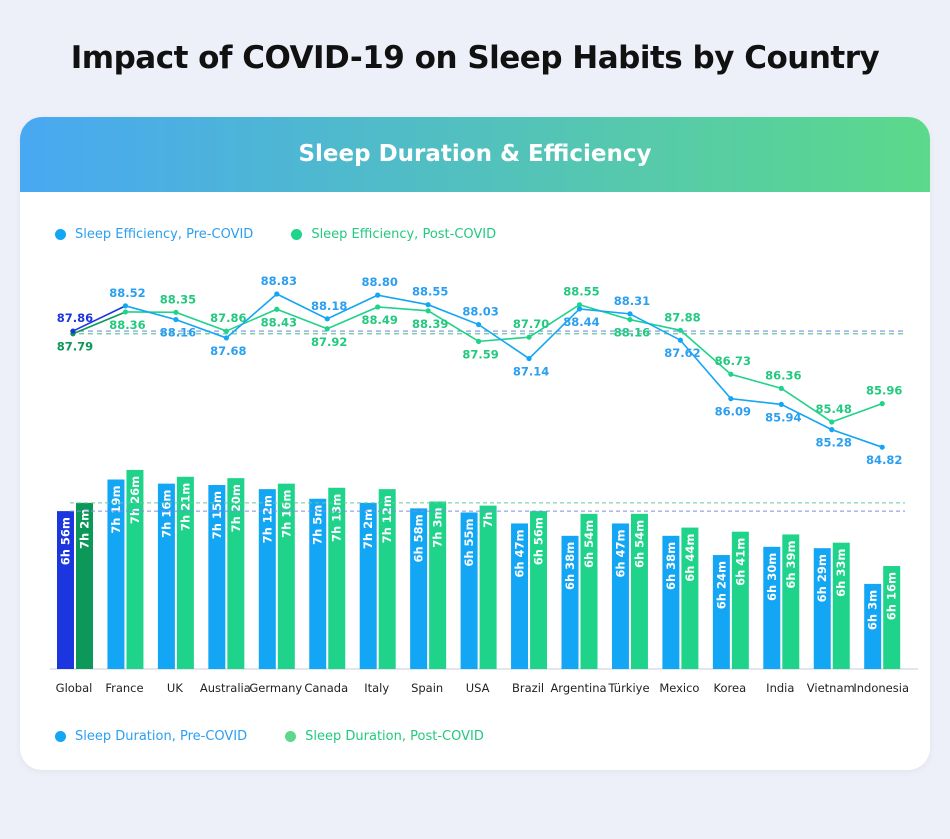 The height and width of the screenshot is (839, 950). I want to click on efficiency-post-label: 87.79, so click(75, 347).